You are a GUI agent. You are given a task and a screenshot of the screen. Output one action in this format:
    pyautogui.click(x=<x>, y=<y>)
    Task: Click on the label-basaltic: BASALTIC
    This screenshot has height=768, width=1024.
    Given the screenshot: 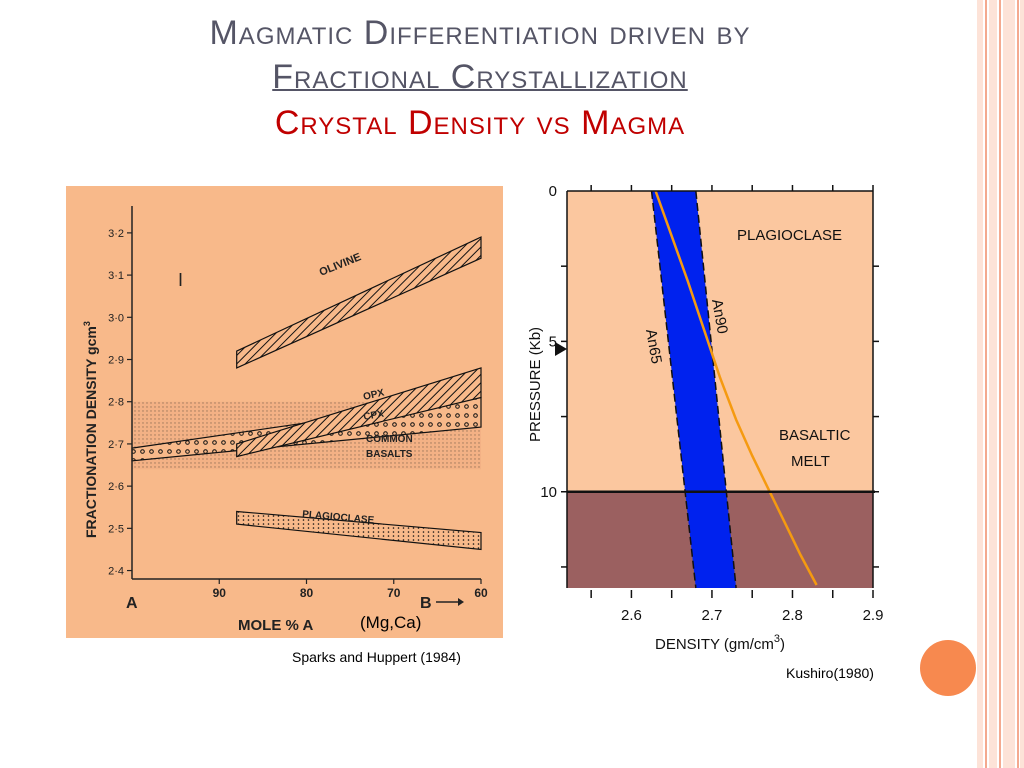 What is the action you would take?
    pyautogui.click(x=815, y=435)
    